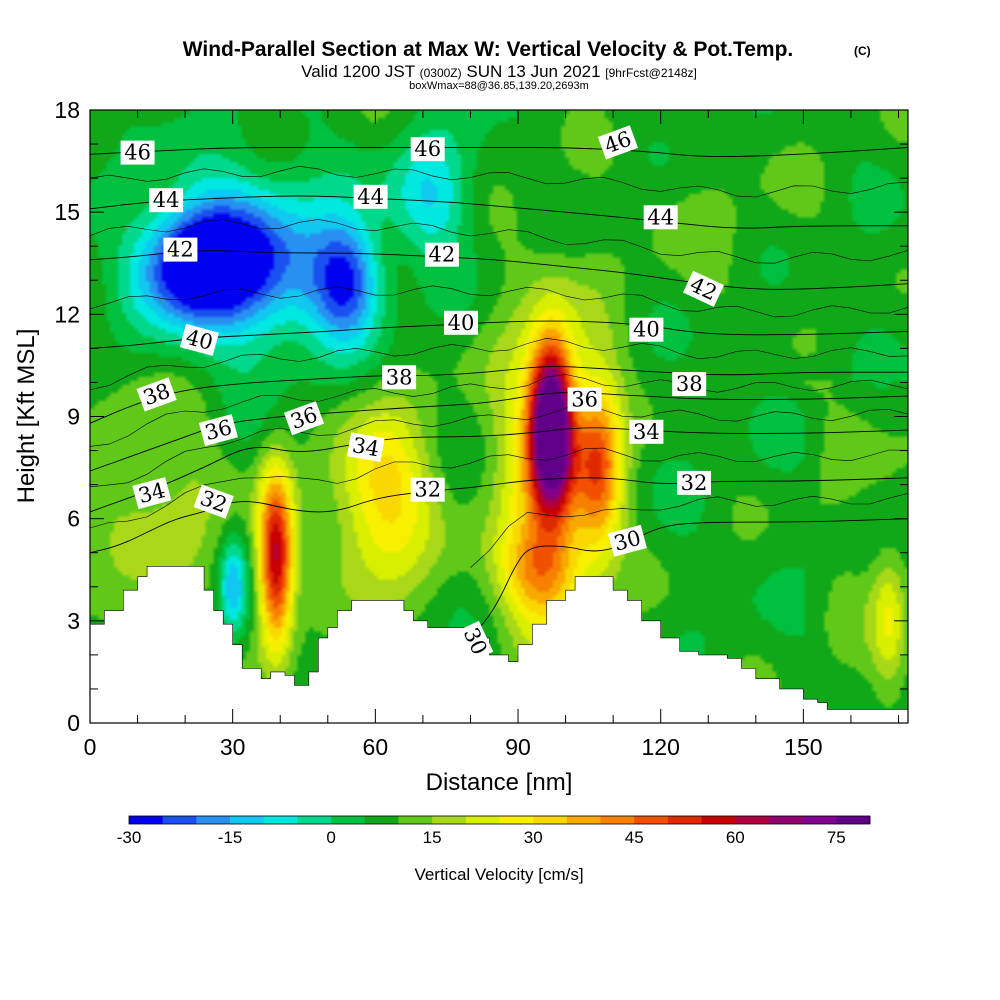  Describe the element at coordinates (498, 874) in the screenshot. I see `colorbar-title: Vertical Velocity [cm/s]` at that location.